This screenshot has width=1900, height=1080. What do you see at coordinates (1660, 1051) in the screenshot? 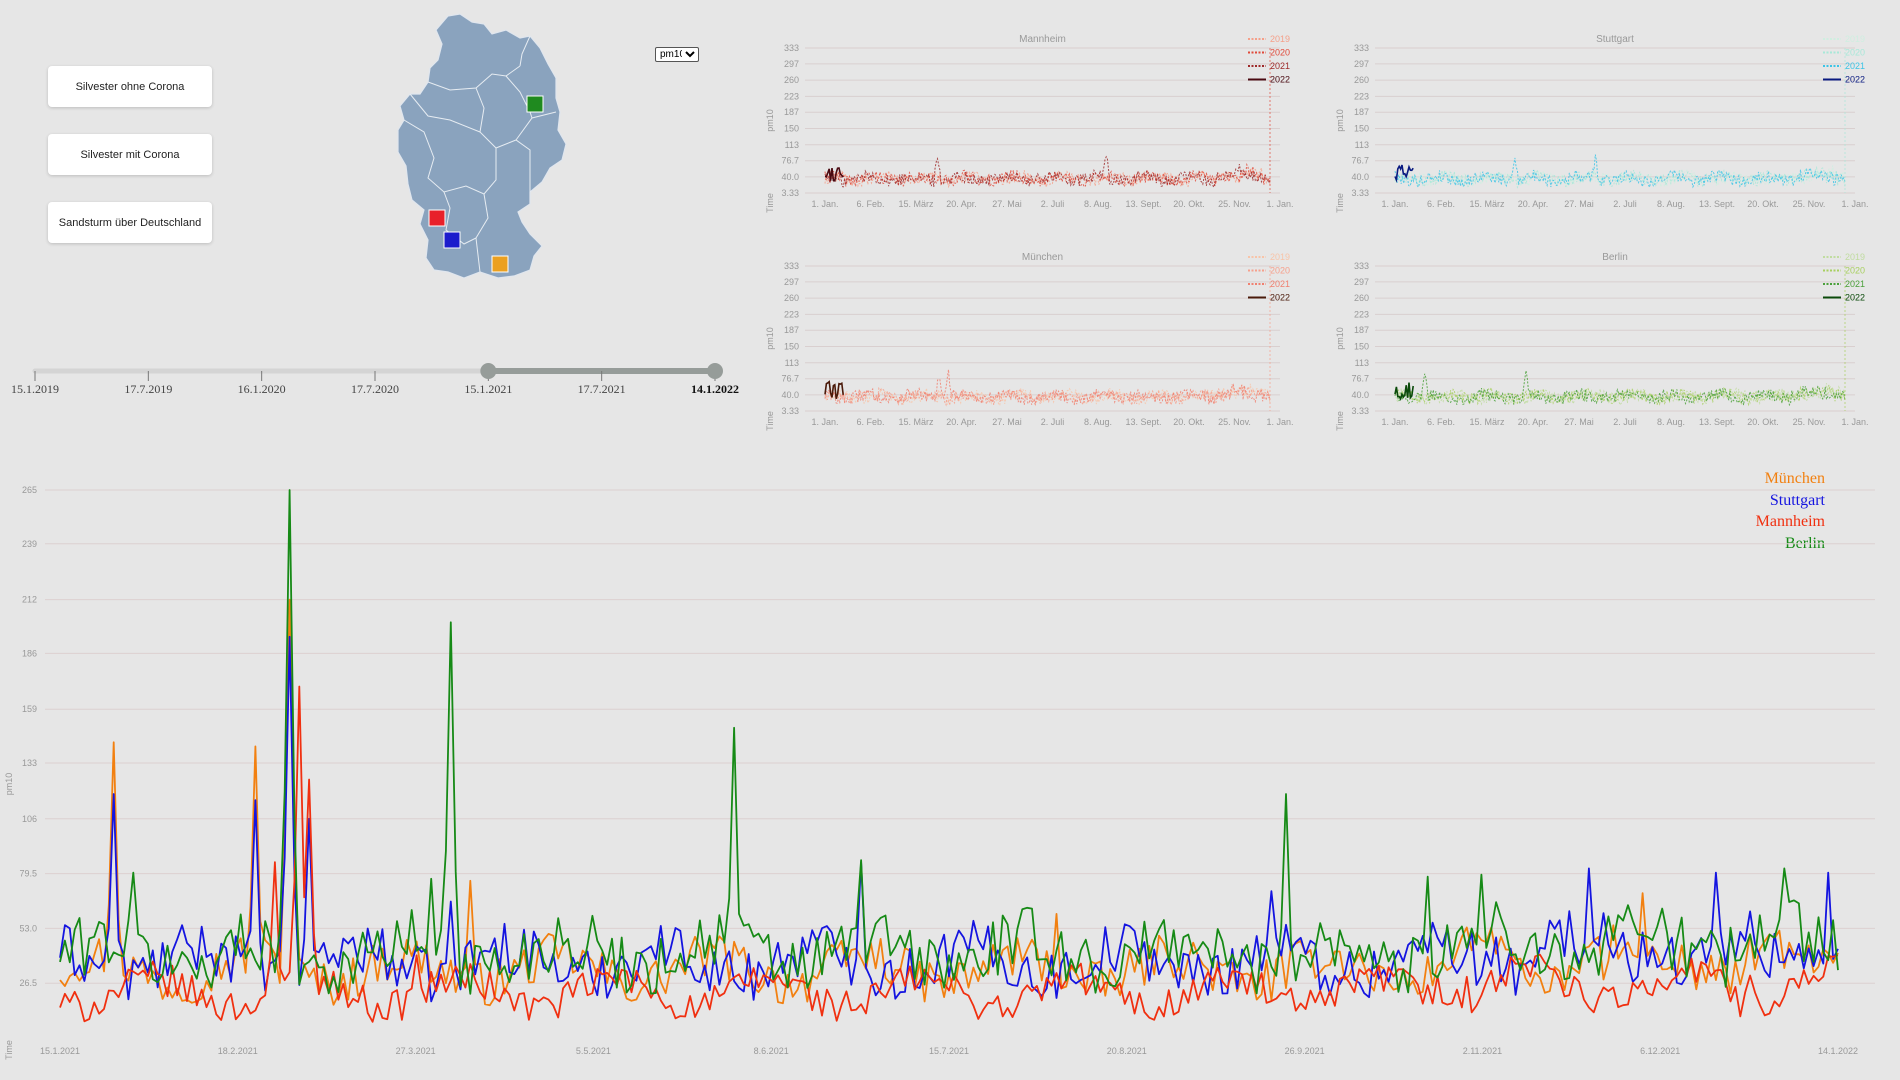
I see `x-tick-label: 6.12.2021` at bounding box center [1660, 1051].